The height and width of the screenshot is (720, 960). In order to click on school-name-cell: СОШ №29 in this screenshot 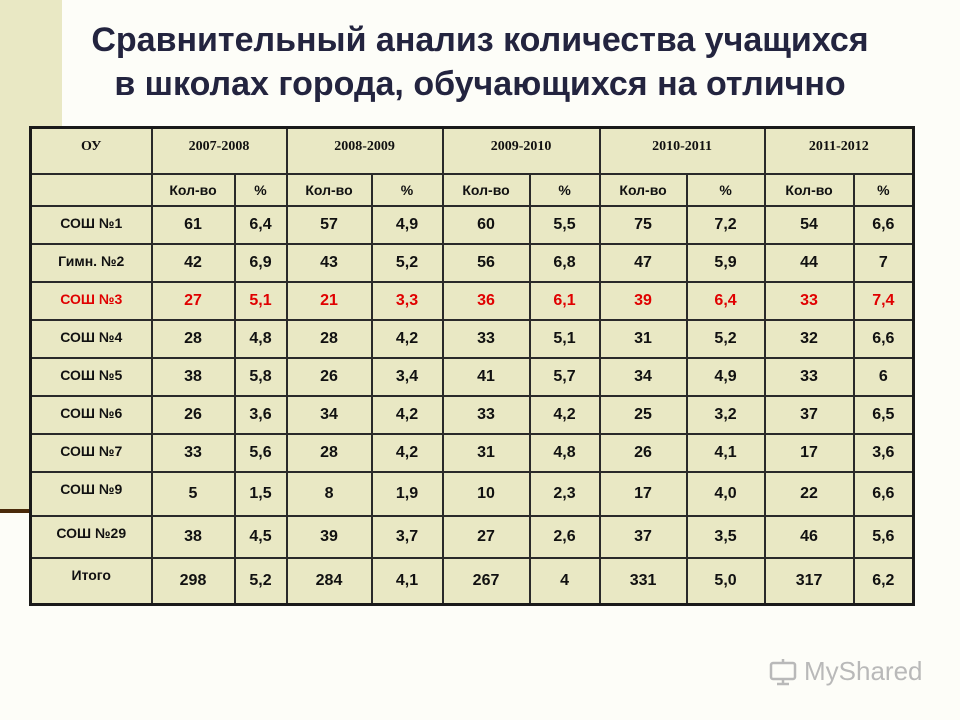, I will do `click(91, 537)`.